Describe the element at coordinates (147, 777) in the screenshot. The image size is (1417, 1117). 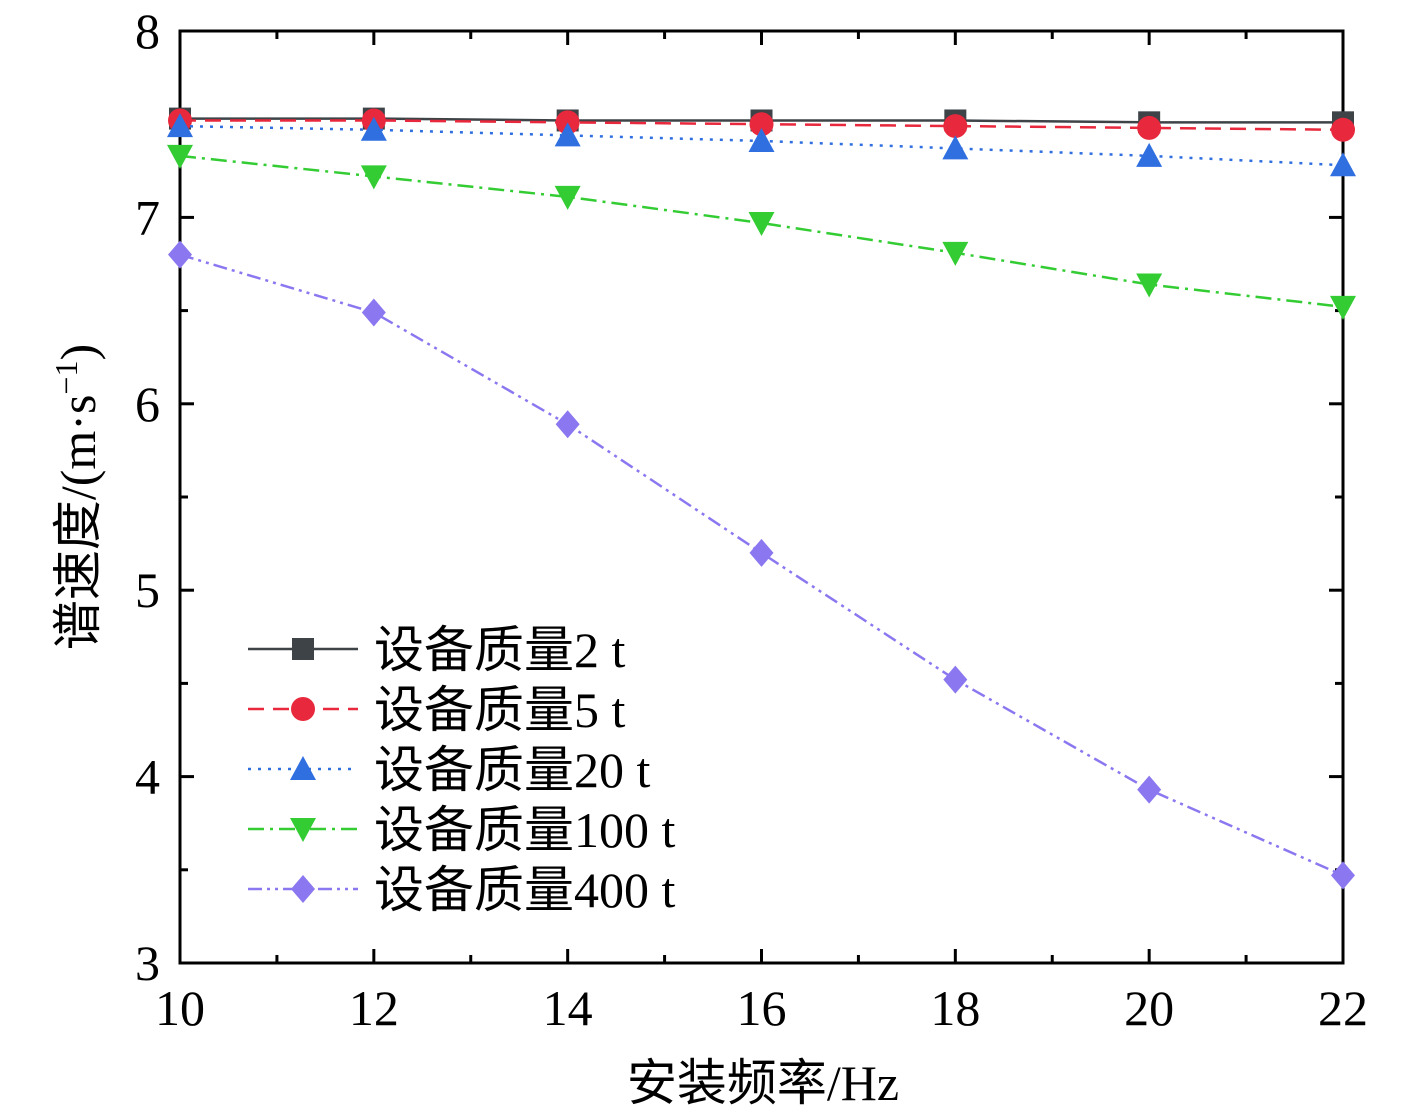
I see `y-tick-label: 4` at that location.